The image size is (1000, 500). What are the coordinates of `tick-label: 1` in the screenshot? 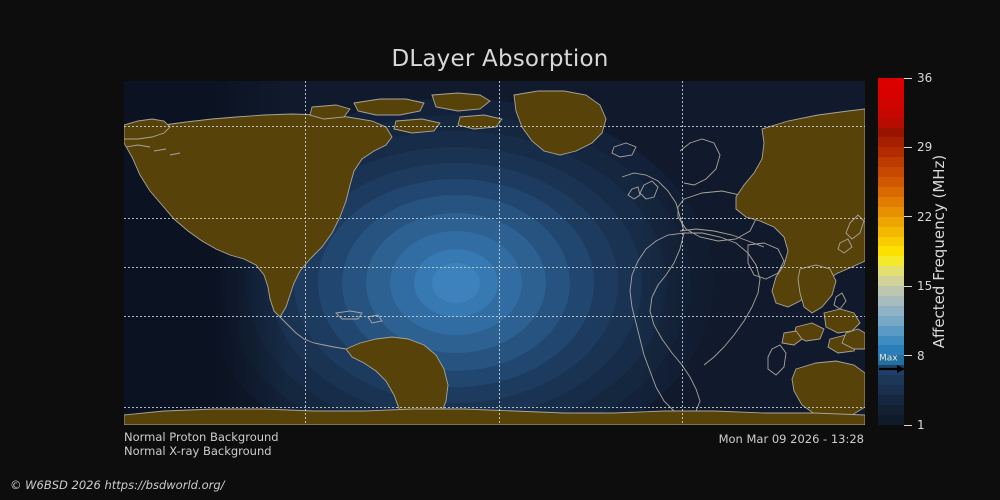 It's located at (921, 425).